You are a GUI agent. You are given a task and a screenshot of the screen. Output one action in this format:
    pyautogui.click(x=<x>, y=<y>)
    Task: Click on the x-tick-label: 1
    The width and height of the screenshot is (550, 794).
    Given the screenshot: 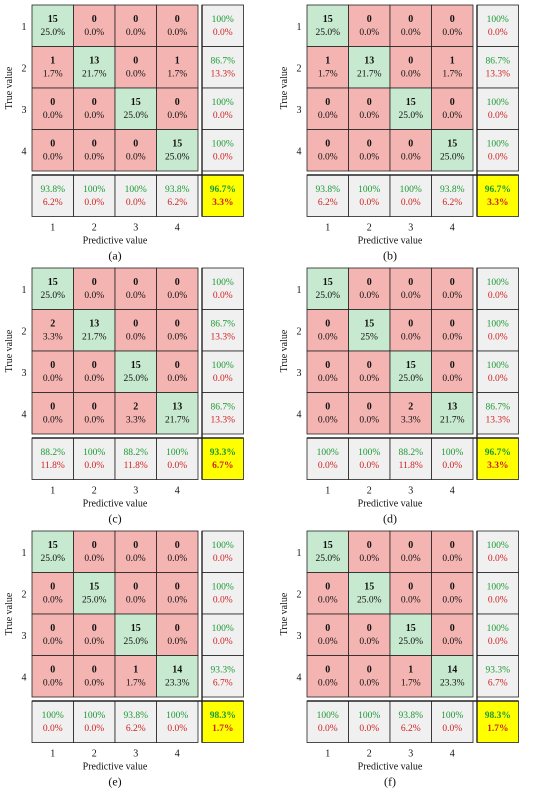 What is the action you would take?
    pyautogui.click(x=52, y=754)
    